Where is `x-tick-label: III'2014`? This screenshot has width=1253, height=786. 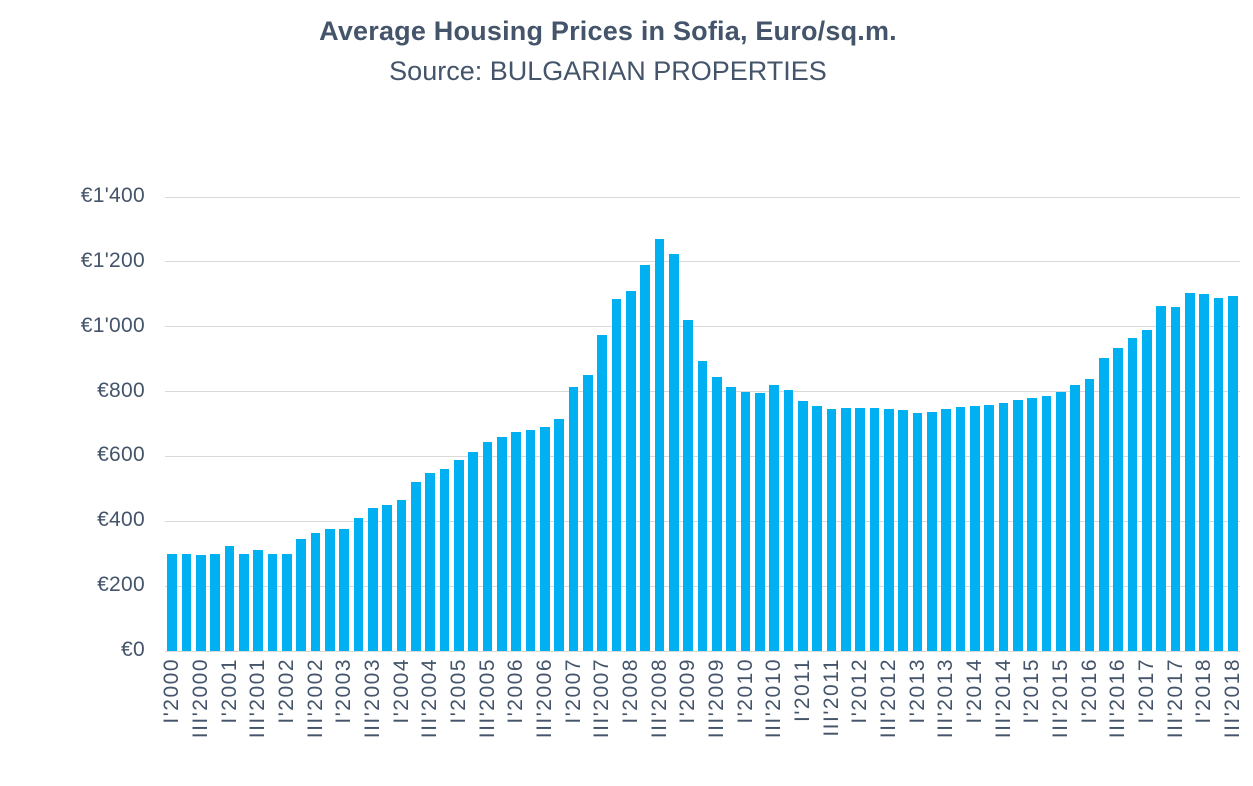
x-tick-label: III'2014 is located at coordinates (1003, 698).